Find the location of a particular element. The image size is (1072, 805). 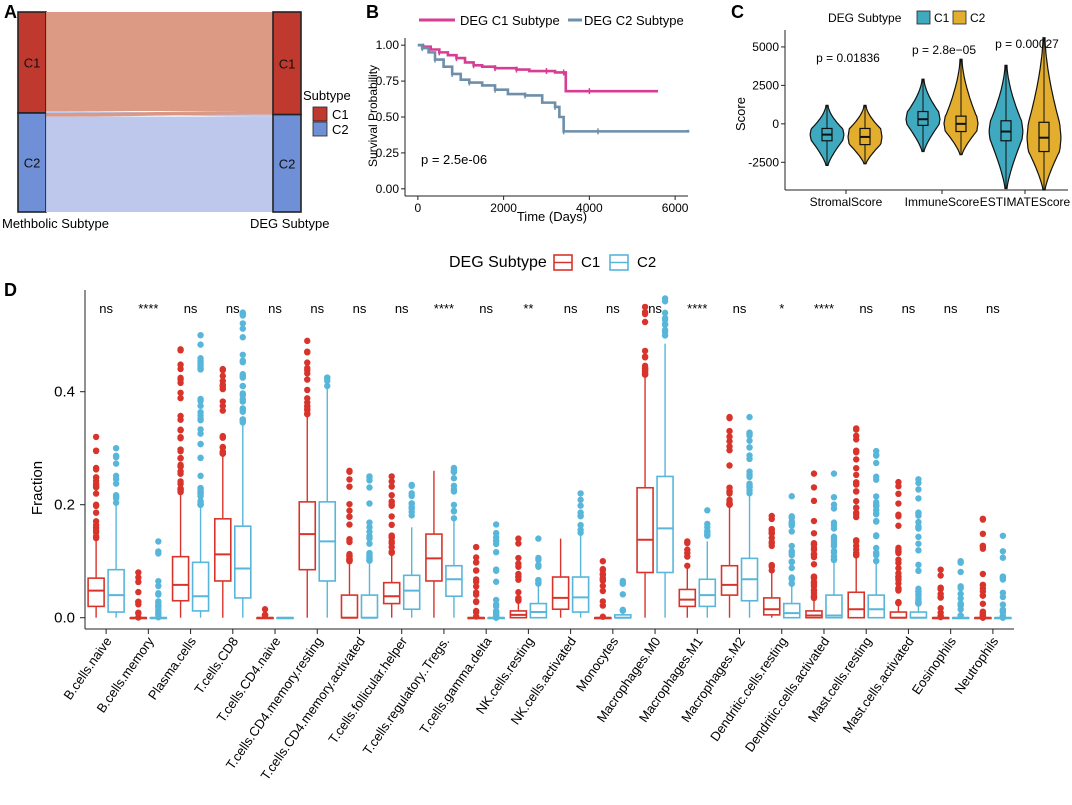

panel-label-c: C is located at coordinates (737, 12).